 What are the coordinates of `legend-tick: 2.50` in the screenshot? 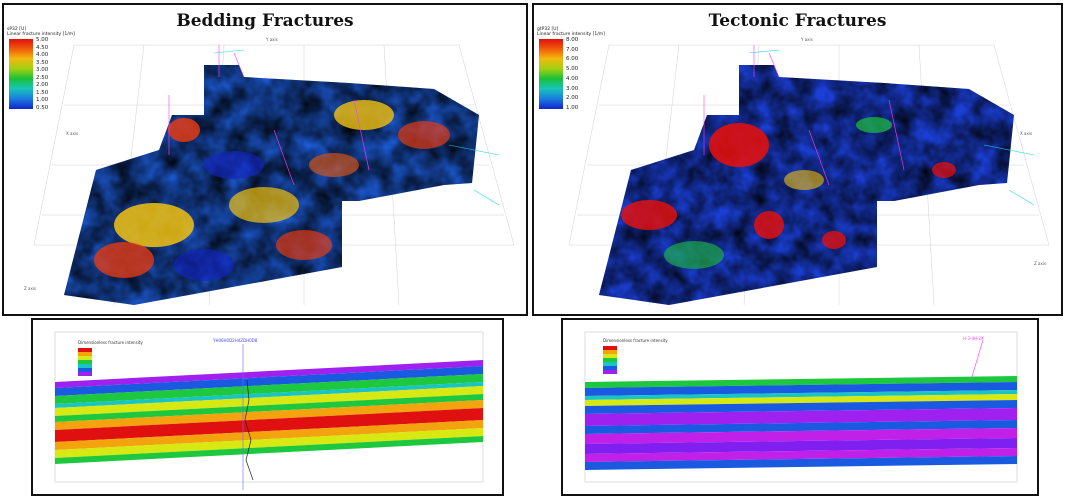 It's located at (42, 77).